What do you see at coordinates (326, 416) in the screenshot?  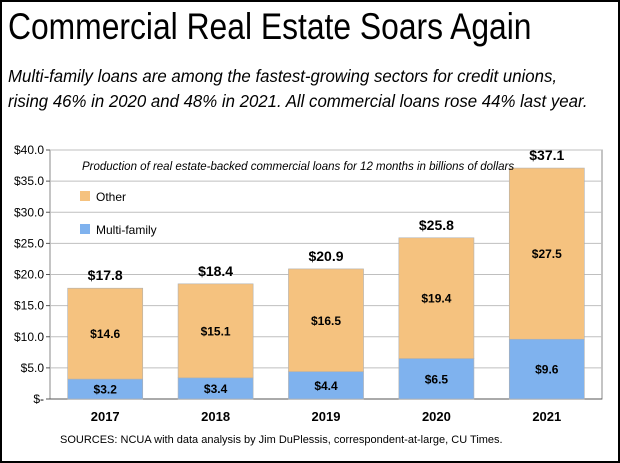 I see `x-tick-label: 2019` at bounding box center [326, 416].